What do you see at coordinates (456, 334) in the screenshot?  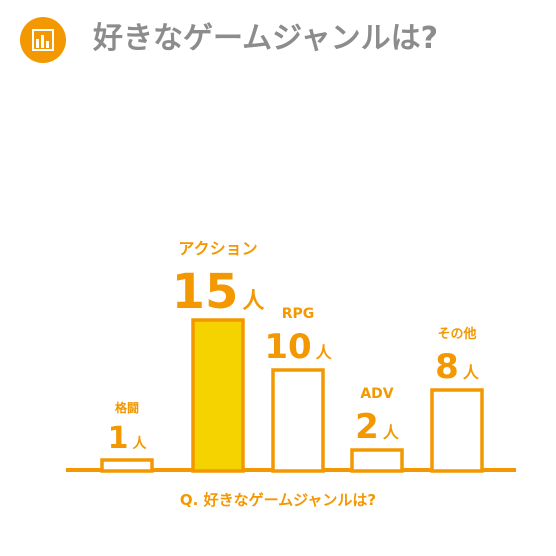 I see `category-label-4: その他` at bounding box center [456, 334].